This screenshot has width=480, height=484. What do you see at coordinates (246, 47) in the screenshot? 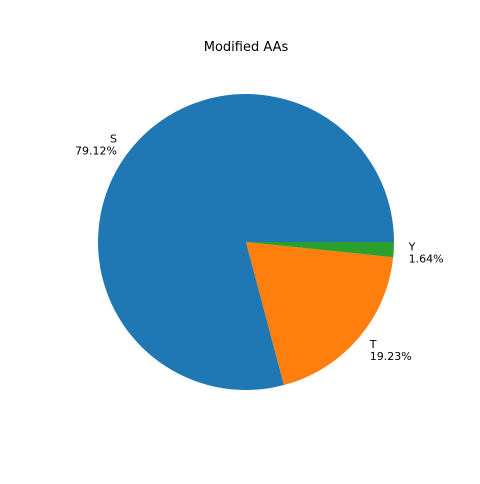
I see `chart-title: Modified AAs` at bounding box center [246, 47].